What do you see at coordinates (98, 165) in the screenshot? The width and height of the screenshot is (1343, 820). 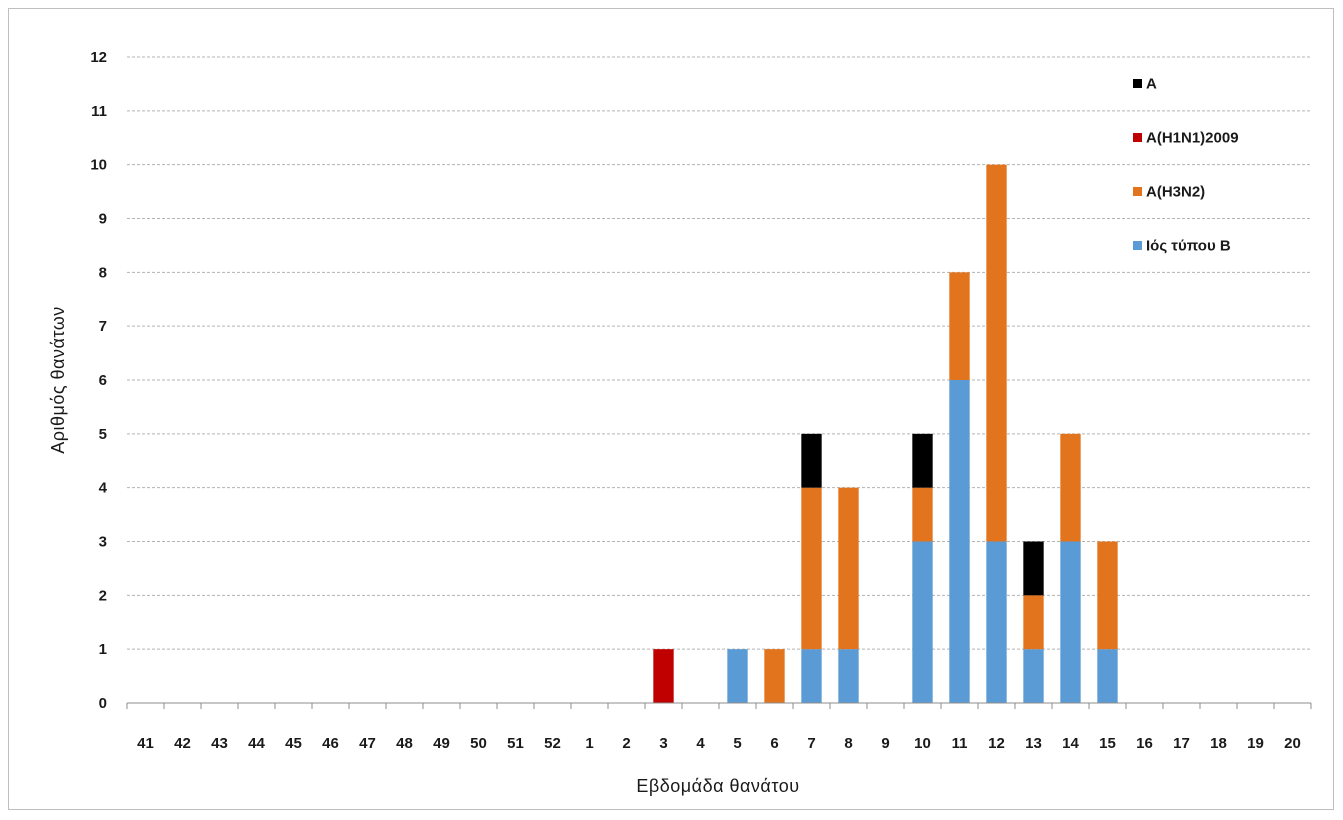 I see `y-tick-label: 10` at bounding box center [98, 165].